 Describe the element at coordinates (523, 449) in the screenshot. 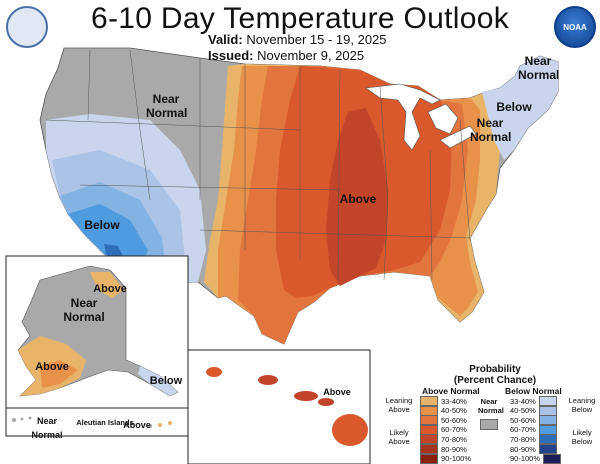

I see `legend-below-range: 80-90%` at that location.